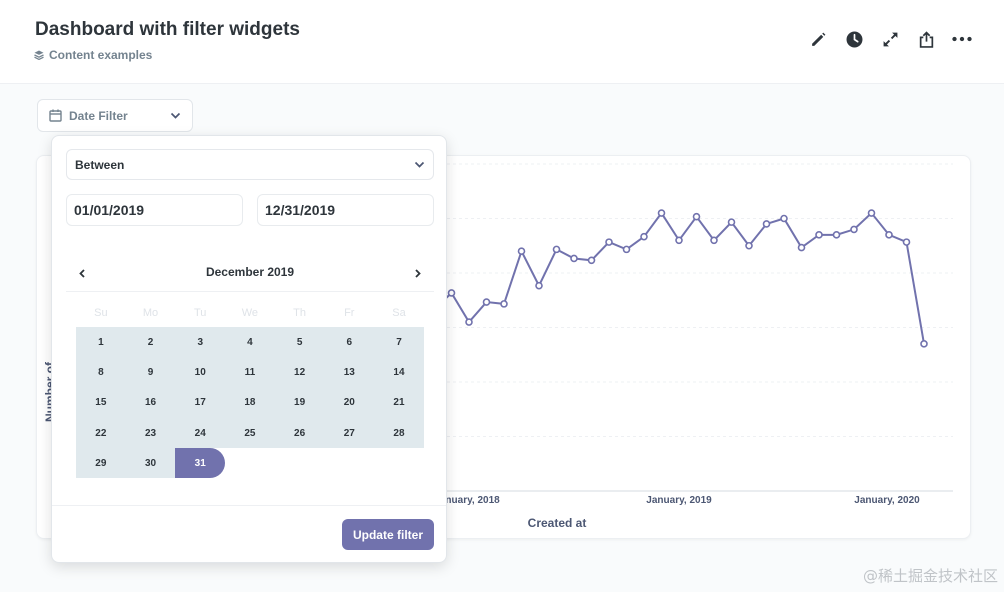  What do you see at coordinates (93, 55) in the screenshot?
I see `collection-link: Content examples` at bounding box center [93, 55].